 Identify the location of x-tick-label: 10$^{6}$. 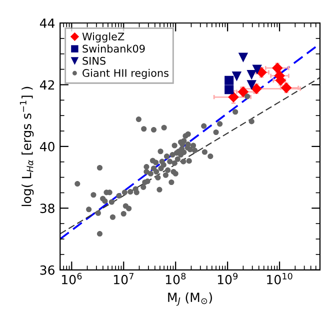
(72, 278).